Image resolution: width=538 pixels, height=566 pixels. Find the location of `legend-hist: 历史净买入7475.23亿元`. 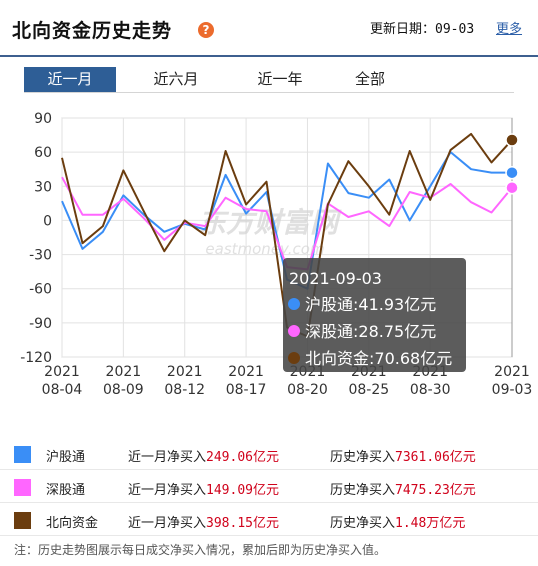

legend-hist: 历史净买入7475.23亿元 is located at coordinates (403, 488).